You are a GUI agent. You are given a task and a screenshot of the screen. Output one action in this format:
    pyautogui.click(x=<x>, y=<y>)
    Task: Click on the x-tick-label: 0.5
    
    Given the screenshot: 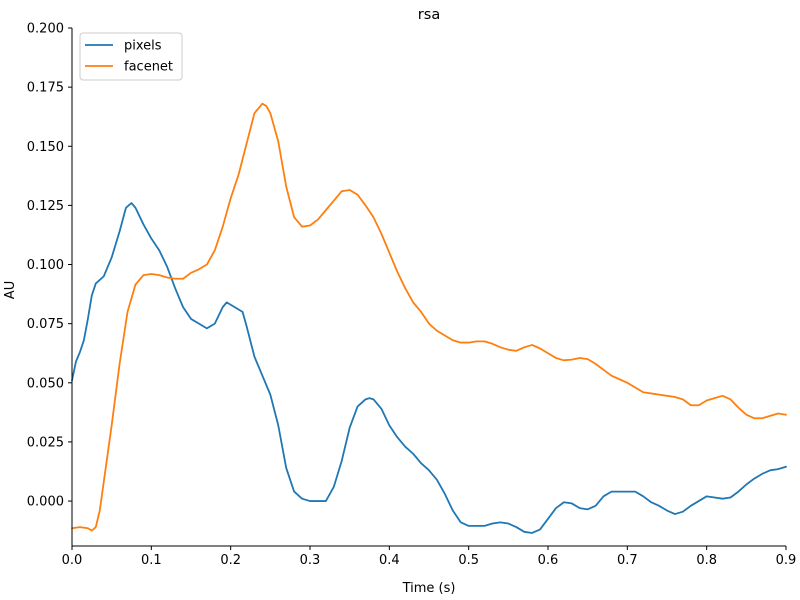 What is the action you would take?
    pyautogui.click(x=468, y=560)
    